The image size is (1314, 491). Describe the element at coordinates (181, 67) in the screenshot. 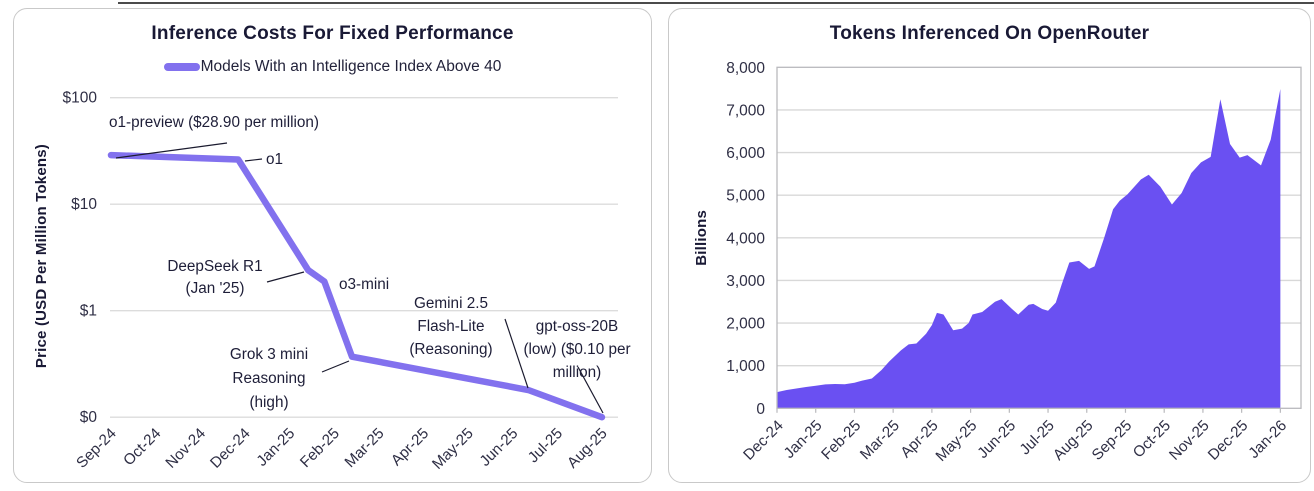

I see `legend-line-swatch` at that location.